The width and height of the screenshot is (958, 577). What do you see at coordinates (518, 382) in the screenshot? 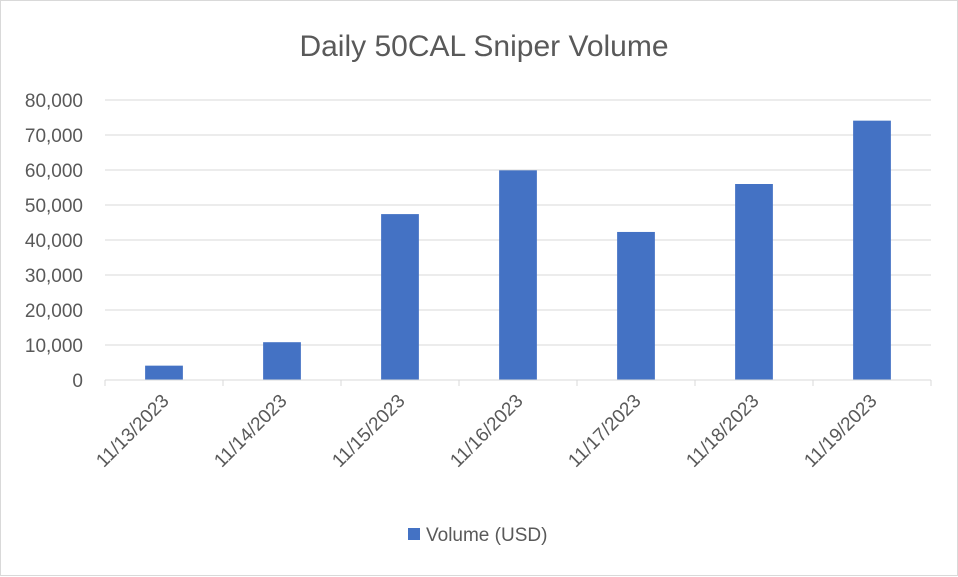
I see `x-axis` at bounding box center [518, 382].